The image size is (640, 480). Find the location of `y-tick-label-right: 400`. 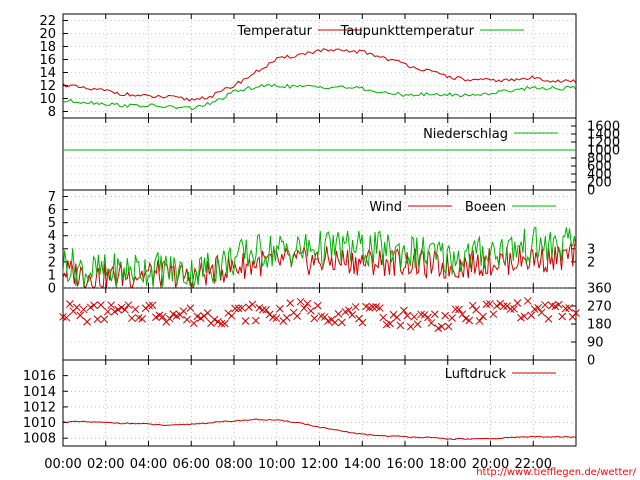

y-tick-label-right: 400 is located at coordinates (599, 175).